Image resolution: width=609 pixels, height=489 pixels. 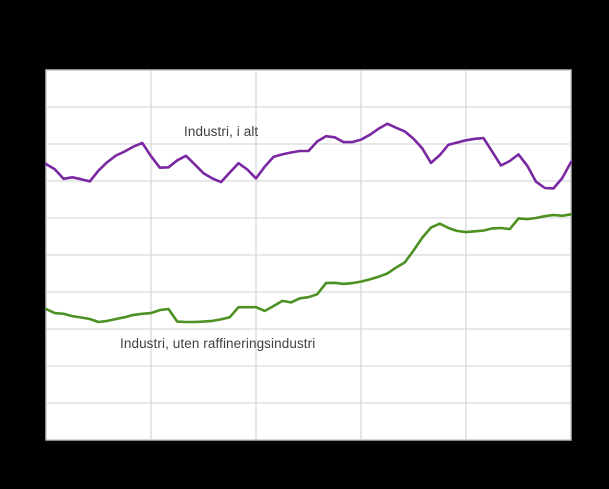 I want to click on series-label-industri-uten-raffineringsindustri: Industri, uten raffineringsindustri, so click(x=218, y=343).